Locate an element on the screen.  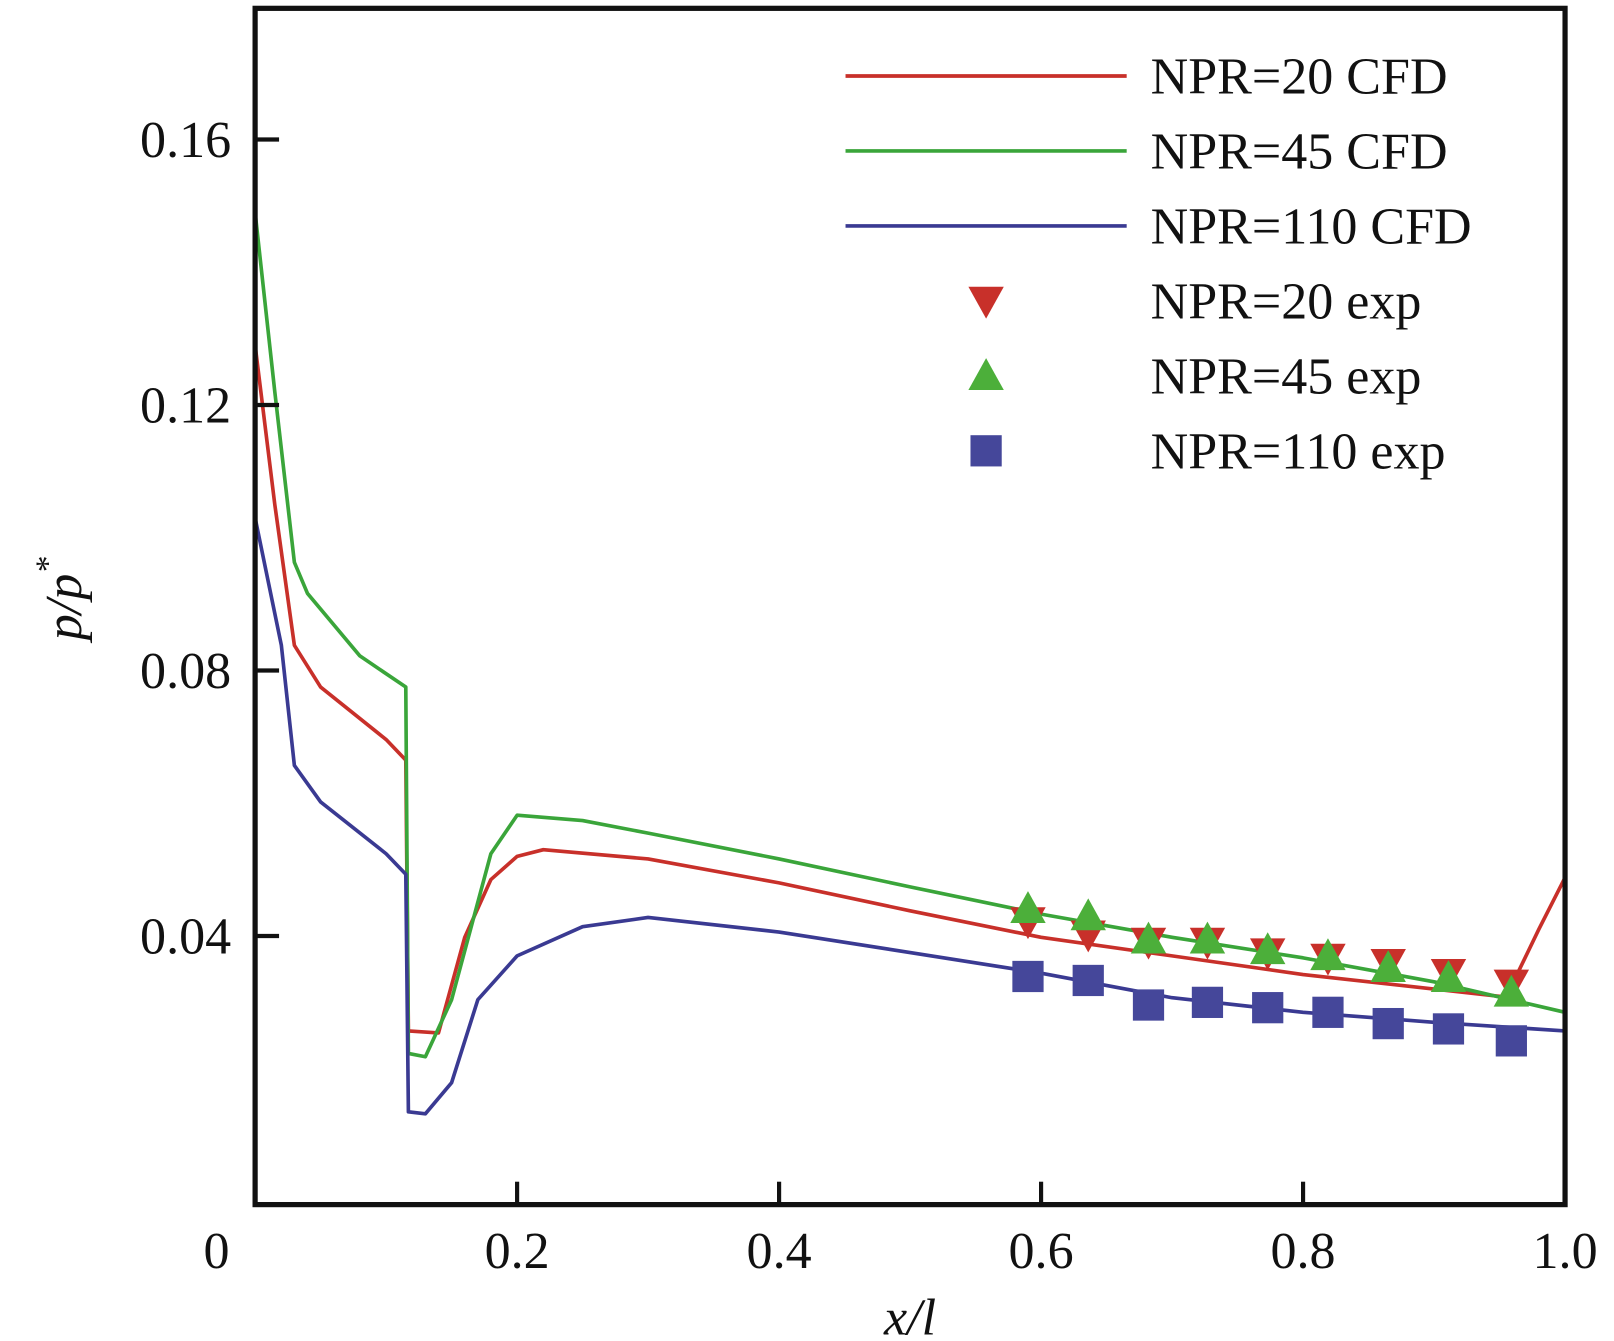
legend-label: NPR=110 exp is located at coordinates (1298, 452).